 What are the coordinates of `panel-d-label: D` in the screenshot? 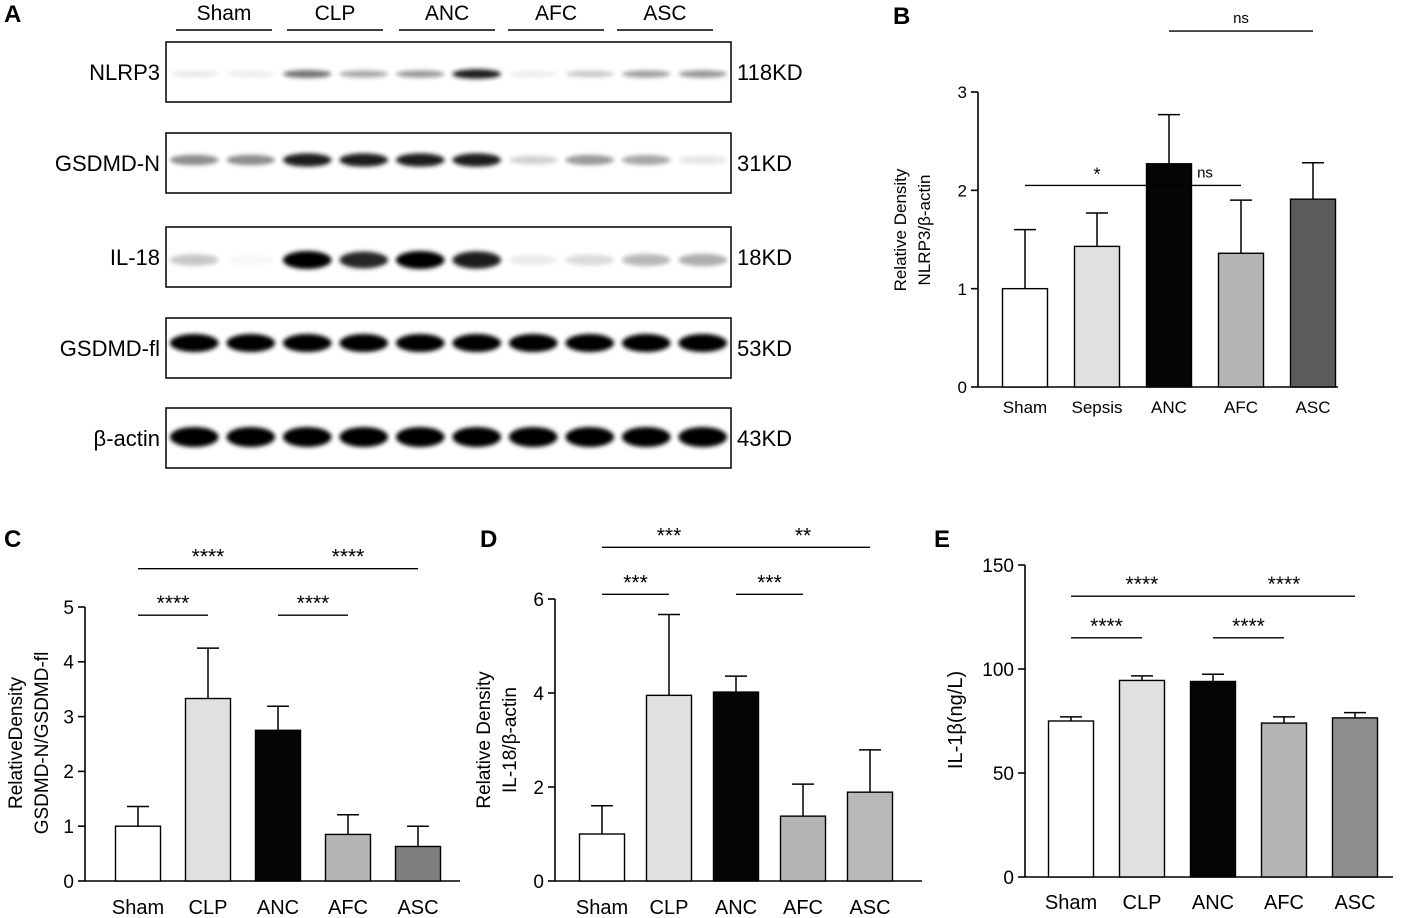 It's located at (488, 539).